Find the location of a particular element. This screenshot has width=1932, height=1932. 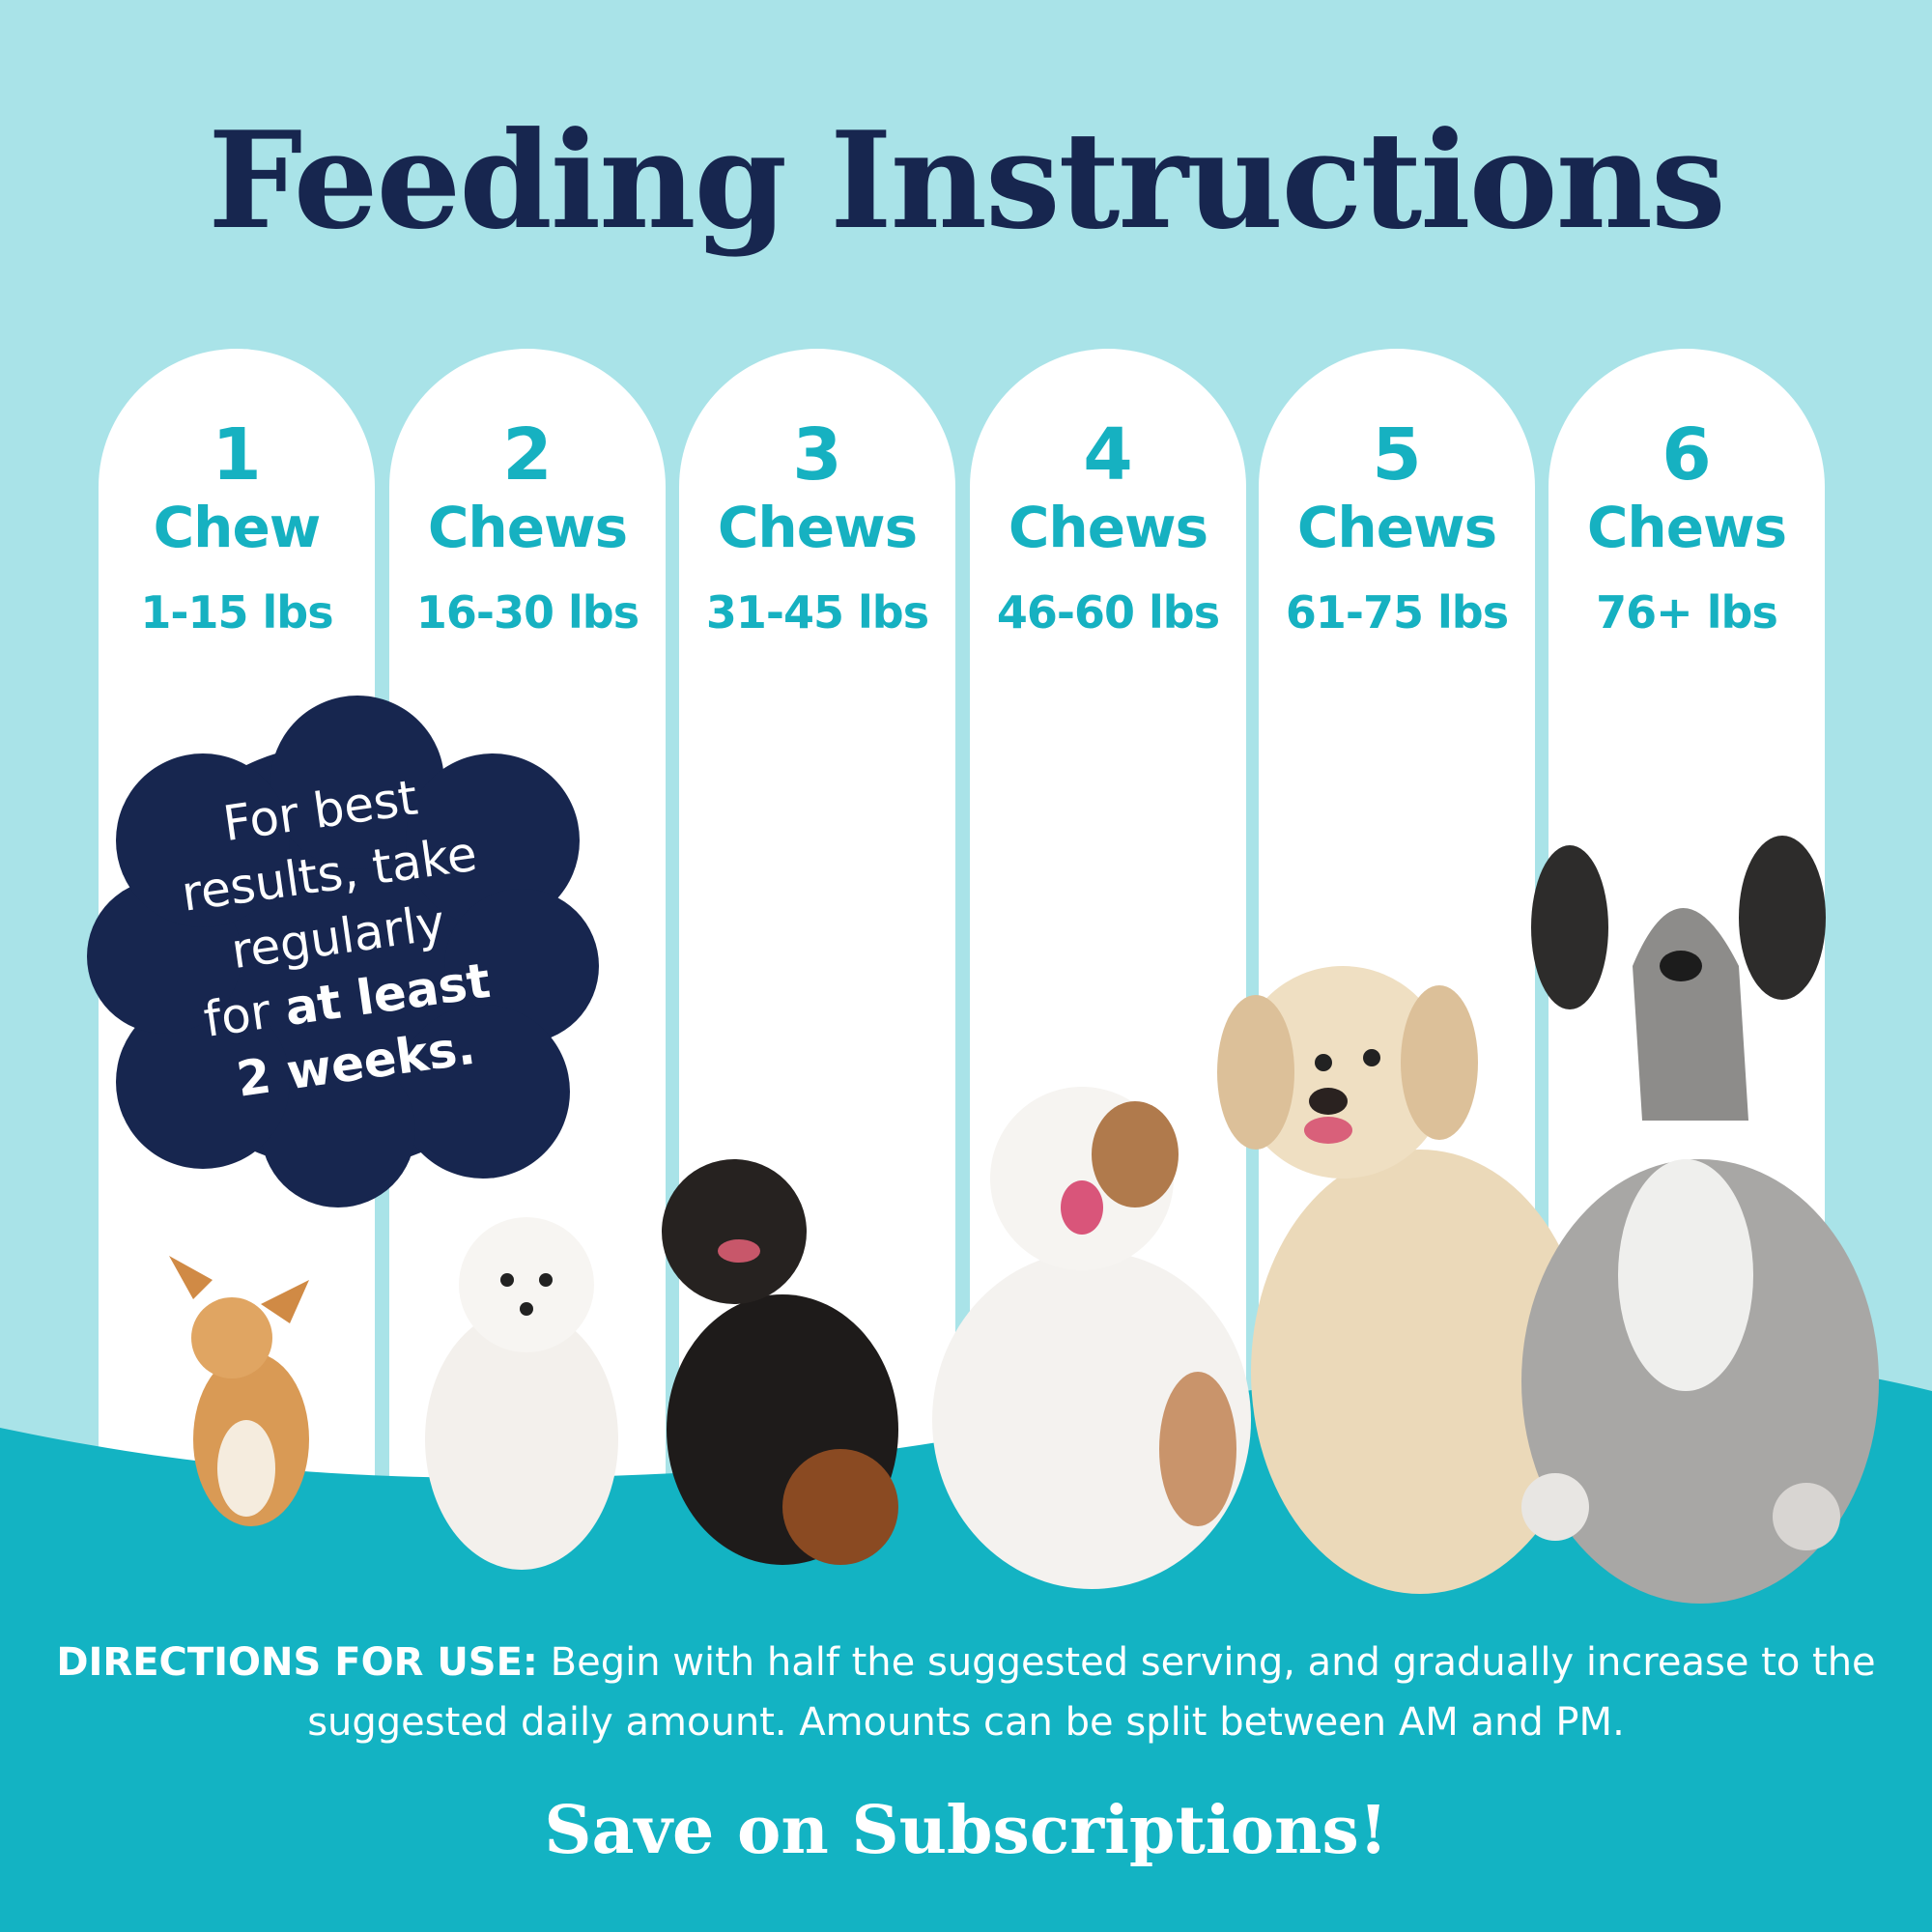

subscription-cta: Save on Subscriptions! is located at coordinates (966, 1830).